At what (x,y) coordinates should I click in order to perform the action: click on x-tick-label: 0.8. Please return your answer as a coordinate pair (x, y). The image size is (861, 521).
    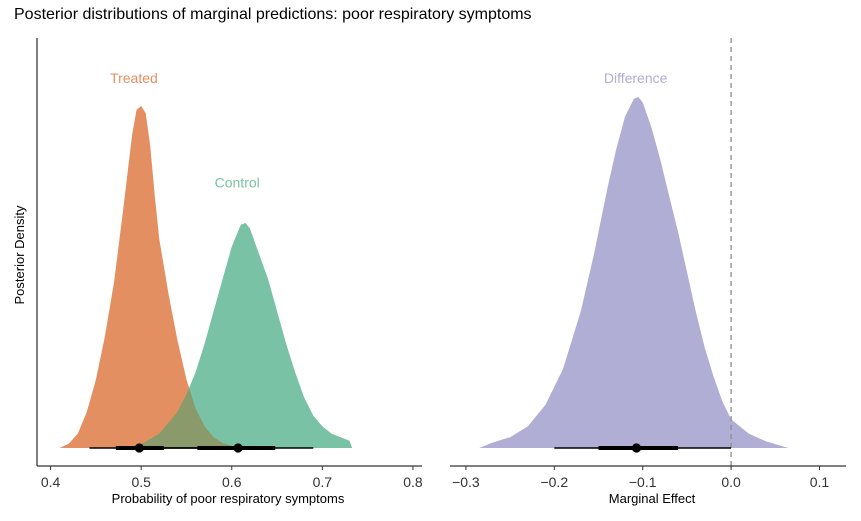
    Looking at the image, I should click on (413, 482).